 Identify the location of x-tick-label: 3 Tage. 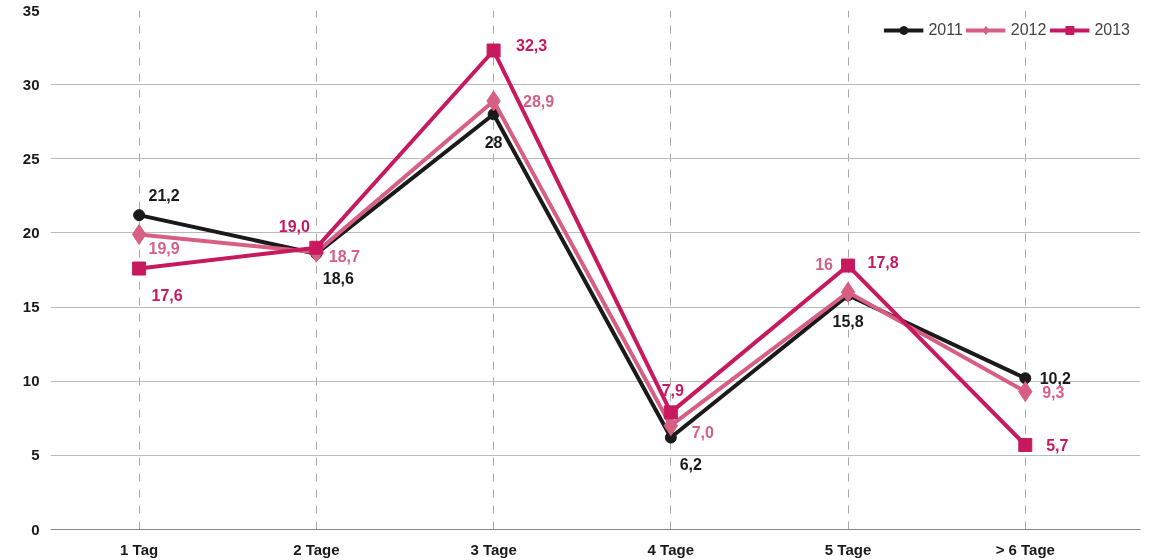
(493, 549).